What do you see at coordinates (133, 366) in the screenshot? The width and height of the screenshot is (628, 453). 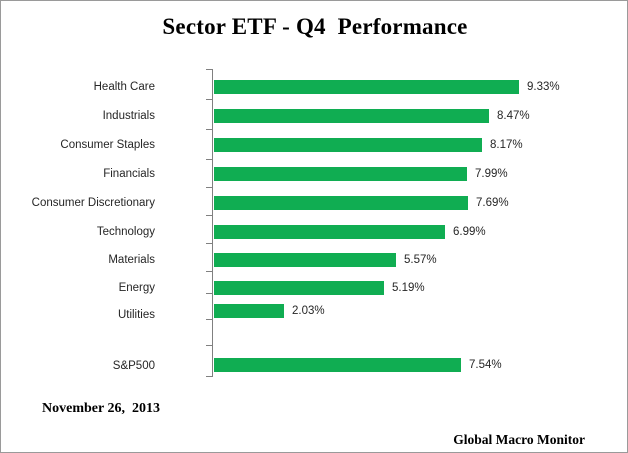 I see `category-label: S&P500` at bounding box center [133, 366].